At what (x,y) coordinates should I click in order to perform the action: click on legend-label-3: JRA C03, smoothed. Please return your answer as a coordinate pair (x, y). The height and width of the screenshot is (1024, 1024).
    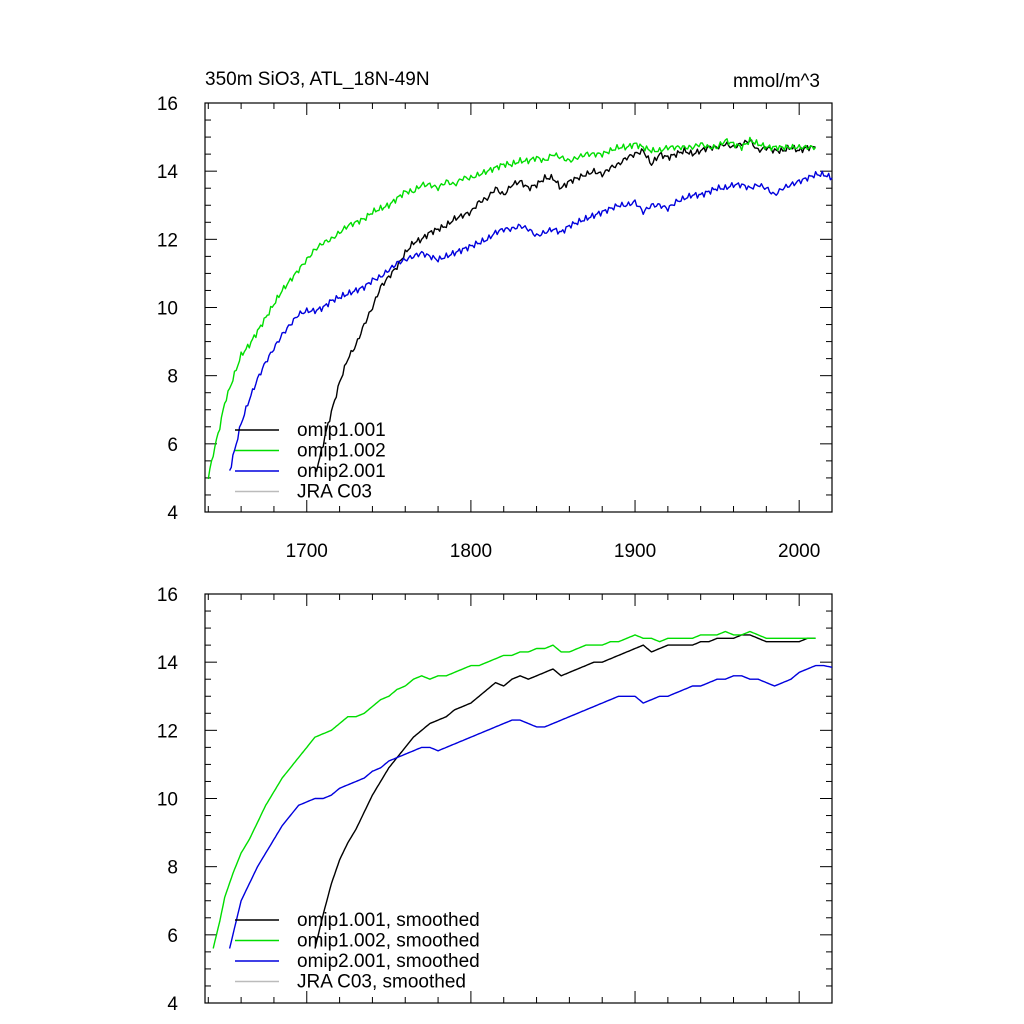
    Looking at the image, I should click on (381, 982).